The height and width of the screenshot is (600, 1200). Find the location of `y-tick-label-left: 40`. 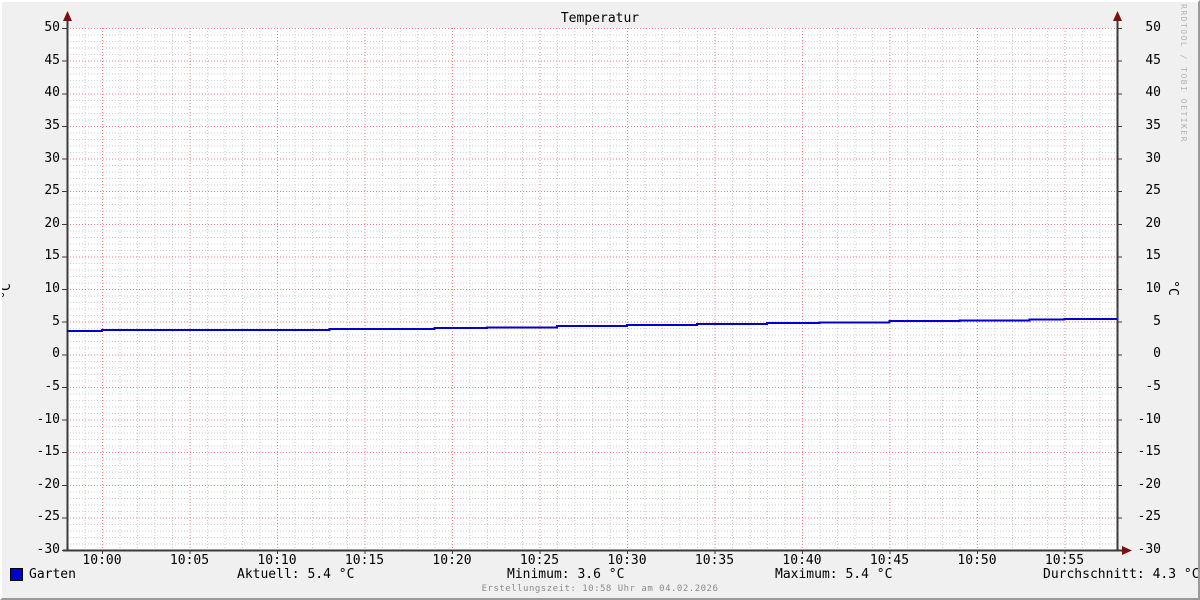

y-tick-label-left: 40 is located at coordinates (52, 93).